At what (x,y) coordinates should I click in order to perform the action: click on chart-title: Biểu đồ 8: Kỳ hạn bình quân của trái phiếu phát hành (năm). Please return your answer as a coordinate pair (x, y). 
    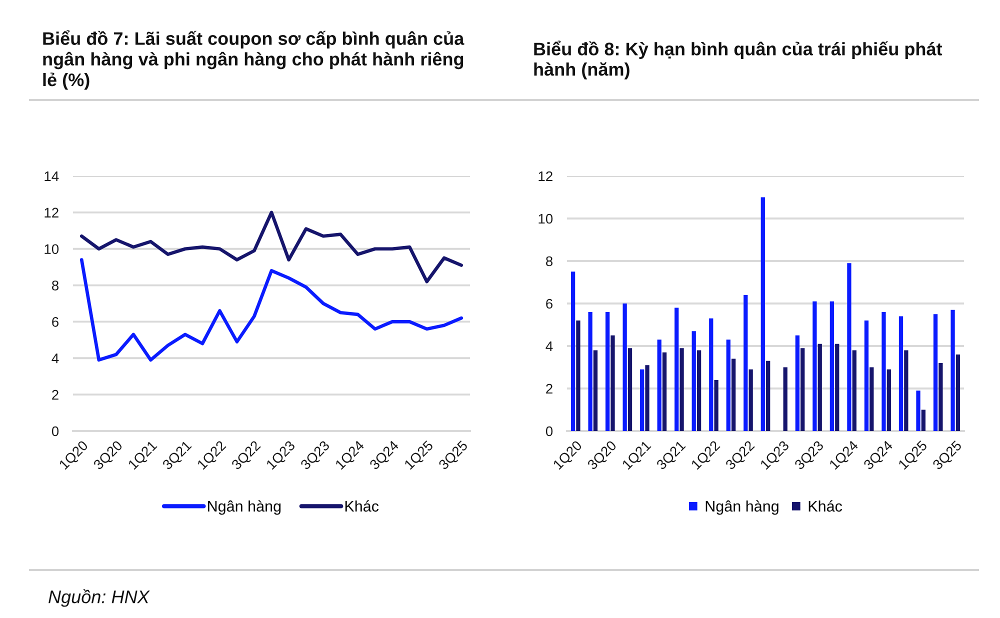
    Looking at the image, I should click on (738, 60).